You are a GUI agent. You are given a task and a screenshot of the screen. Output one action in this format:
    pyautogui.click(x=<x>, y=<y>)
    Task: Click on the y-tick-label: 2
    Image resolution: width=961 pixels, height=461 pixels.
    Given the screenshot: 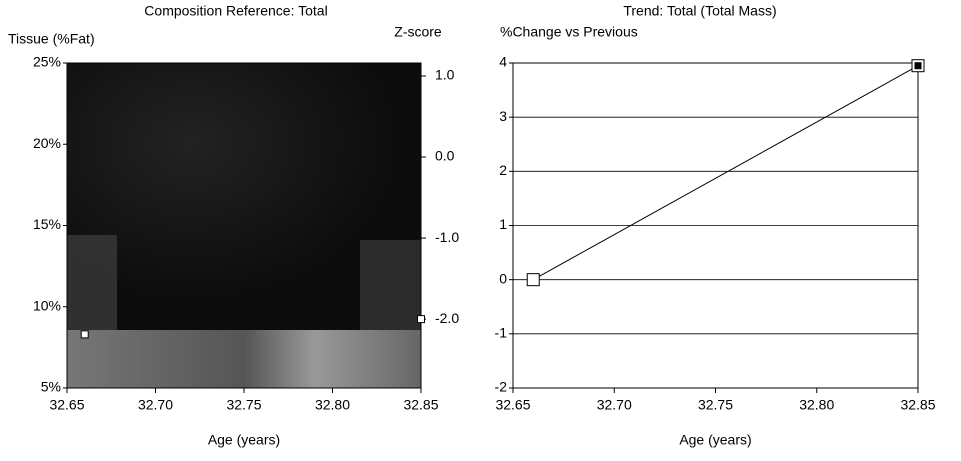 What is the action you would take?
    pyautogui.click(x=503, y=170)
    